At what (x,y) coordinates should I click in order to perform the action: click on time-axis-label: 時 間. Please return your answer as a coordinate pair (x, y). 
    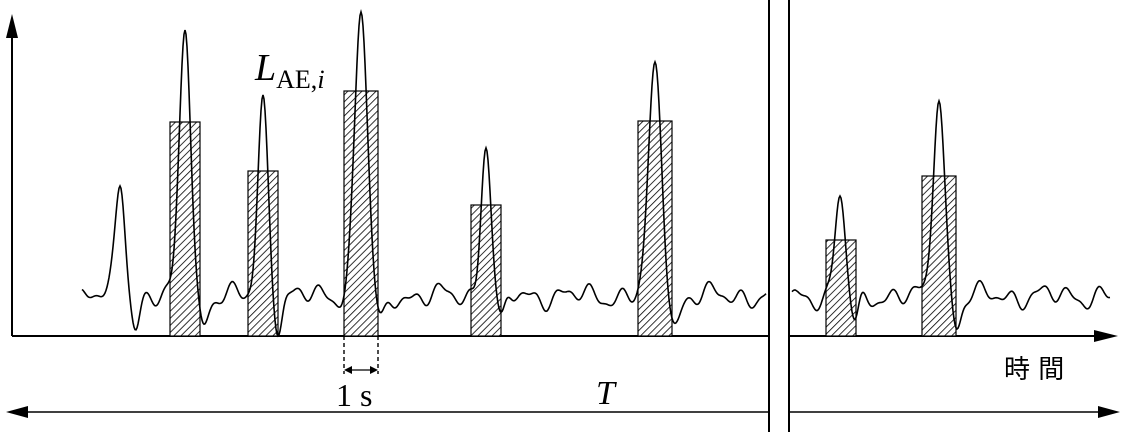
    Looking at the image, I should click on (1034, 370).